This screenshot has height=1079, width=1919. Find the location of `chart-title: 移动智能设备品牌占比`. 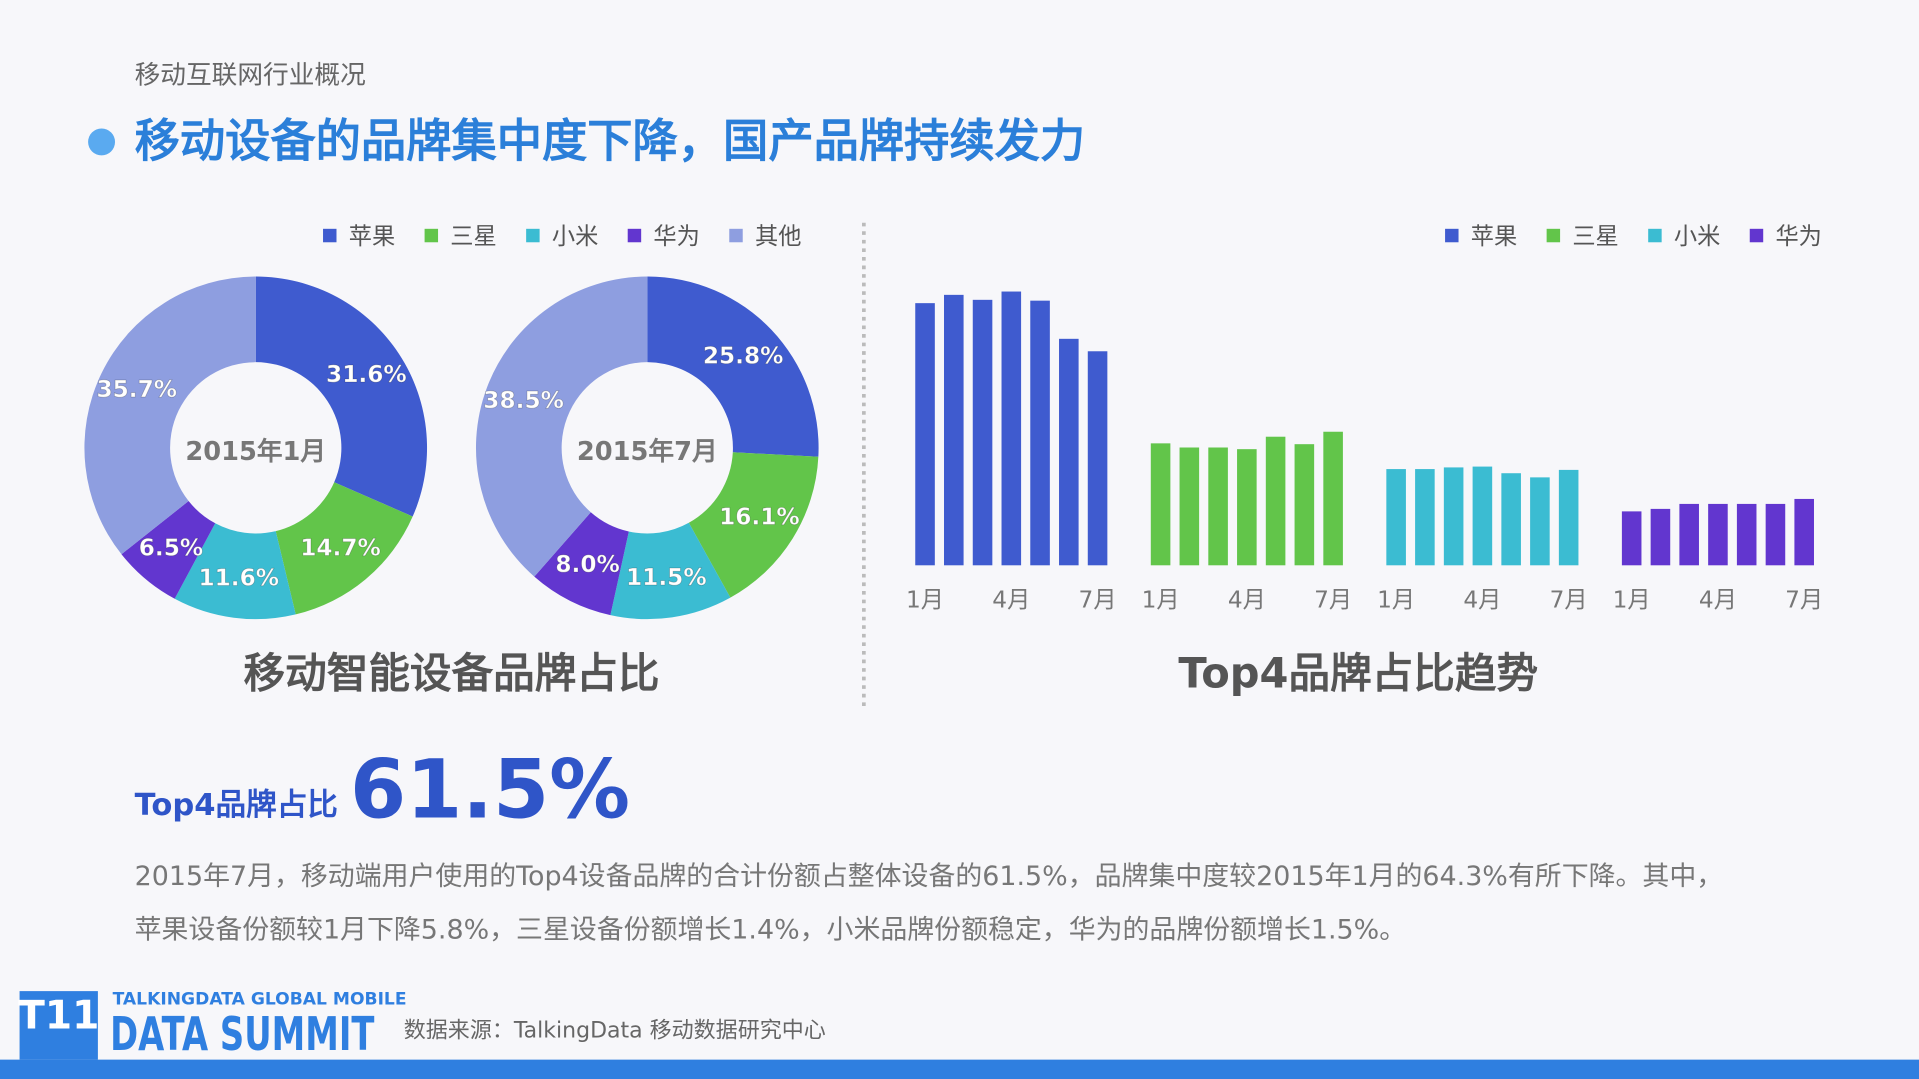

chart-title: 移动智能设备品牌占比 is located at coordinates (452, 673).